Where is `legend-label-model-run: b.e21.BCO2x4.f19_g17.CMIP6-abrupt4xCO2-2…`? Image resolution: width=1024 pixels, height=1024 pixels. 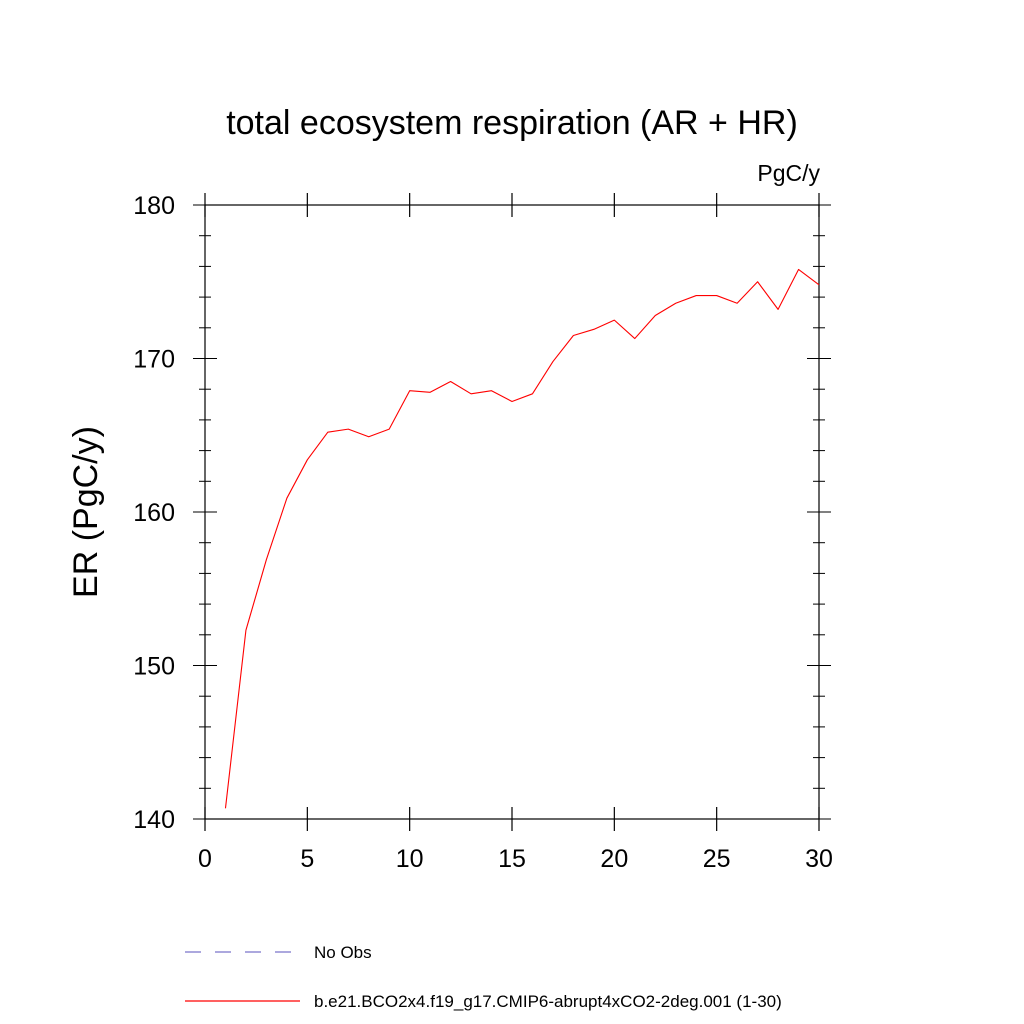 legend-label-model-run: b.e21.BCO2x4.f19_g17.CMIP6-abrupt4xCO2-2… is located at coordinates (548, 1001).